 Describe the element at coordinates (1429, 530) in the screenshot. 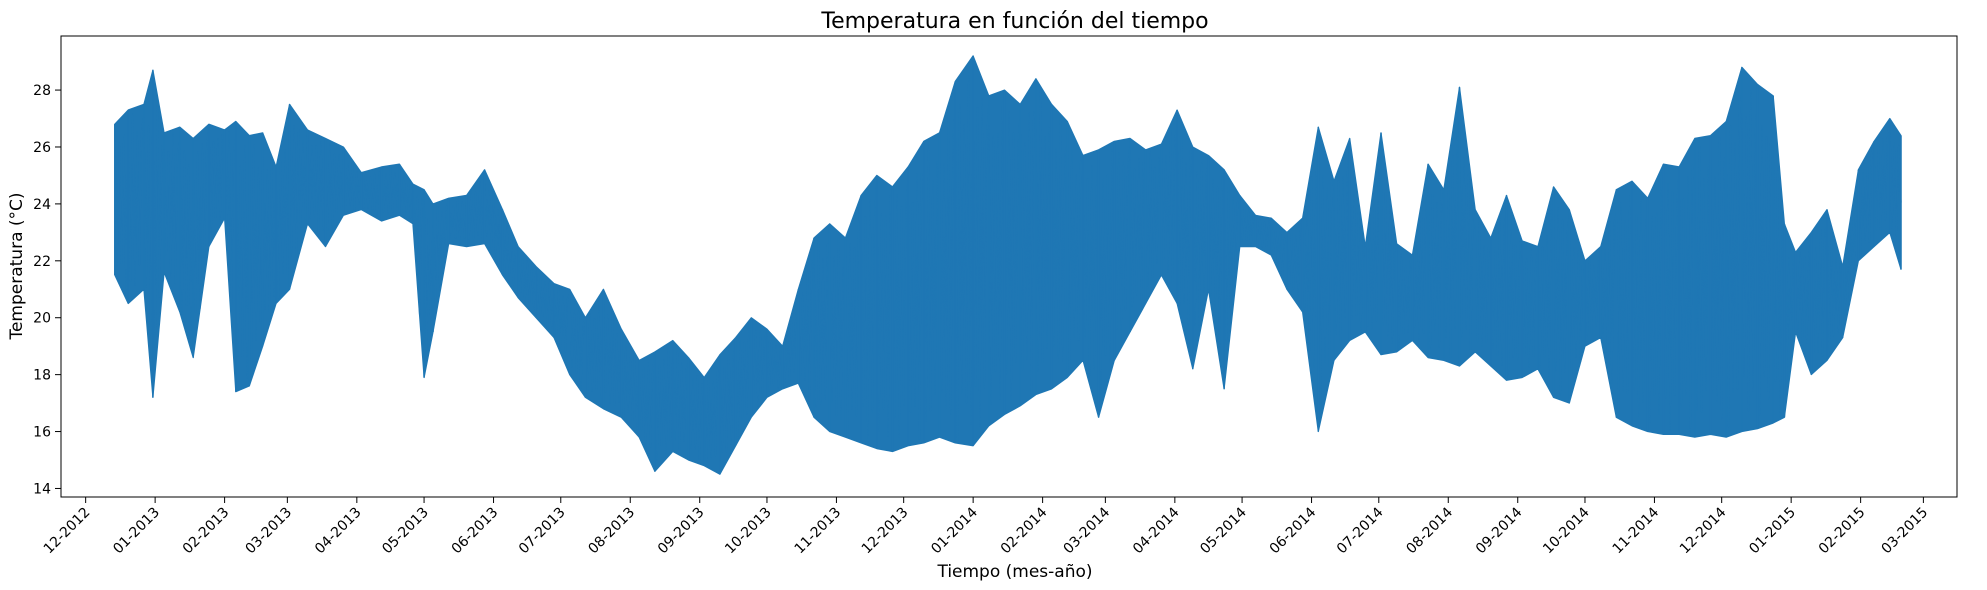

I see `x-tick-label: 08-2014` at that location.